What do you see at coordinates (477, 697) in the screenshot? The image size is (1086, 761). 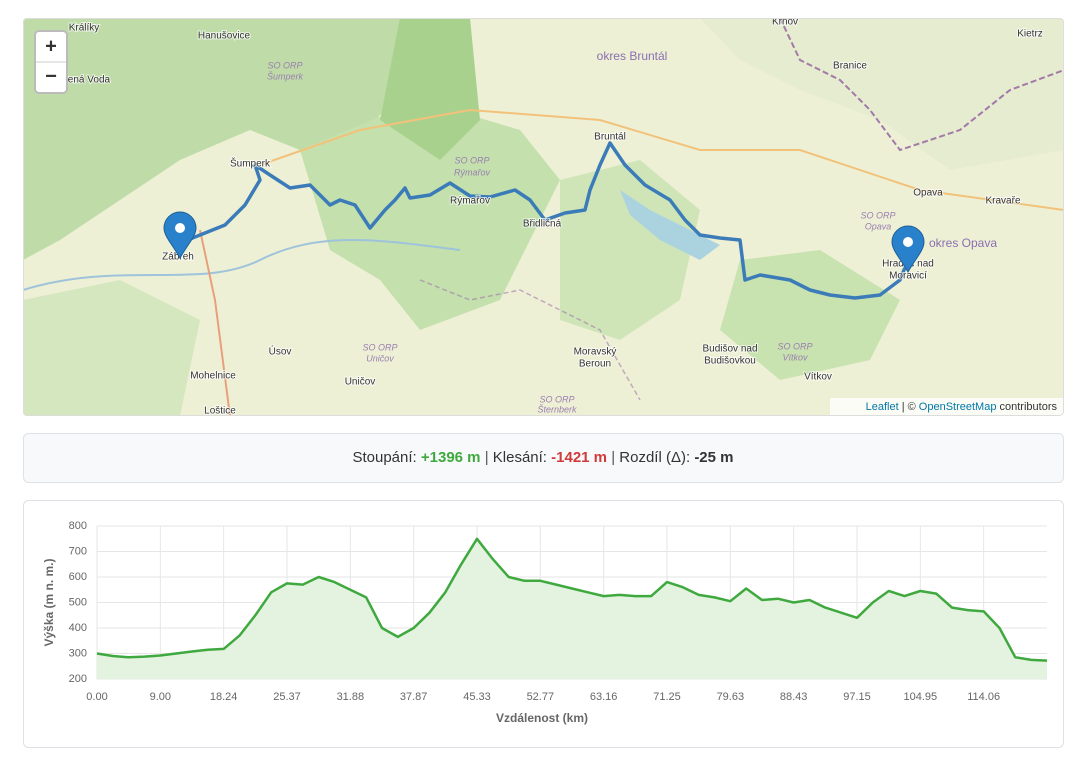 I see `x-tick-label: 45.33` at bounding box center [477, 697].